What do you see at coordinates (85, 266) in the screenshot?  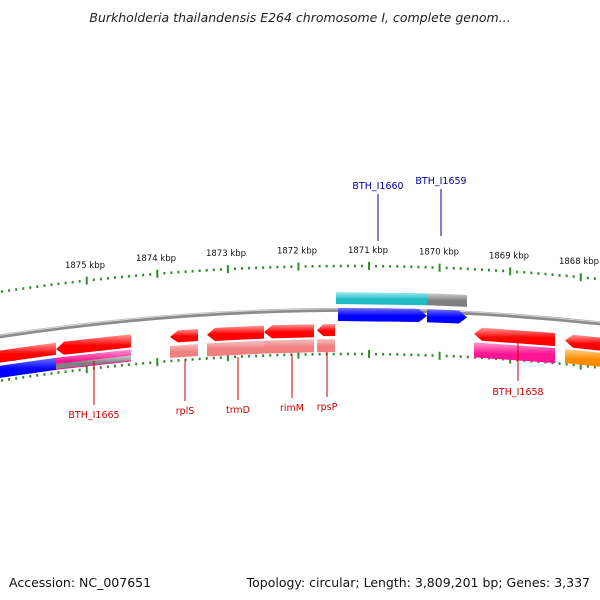 I see `kbp-label-1875: 1875 kbp` at bounding box center [85, 266].